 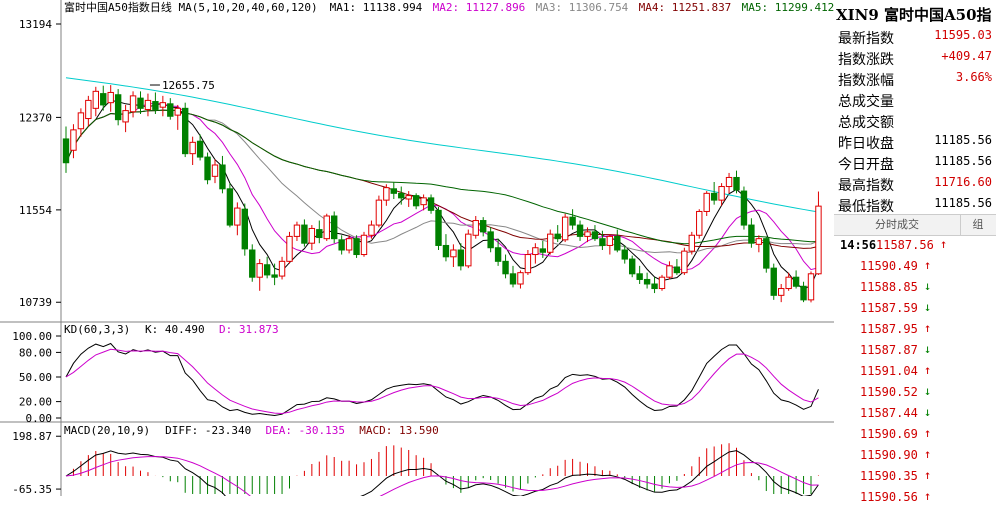 I want to click on kd-tick-label: 0.00, so click(x=39, y=418).